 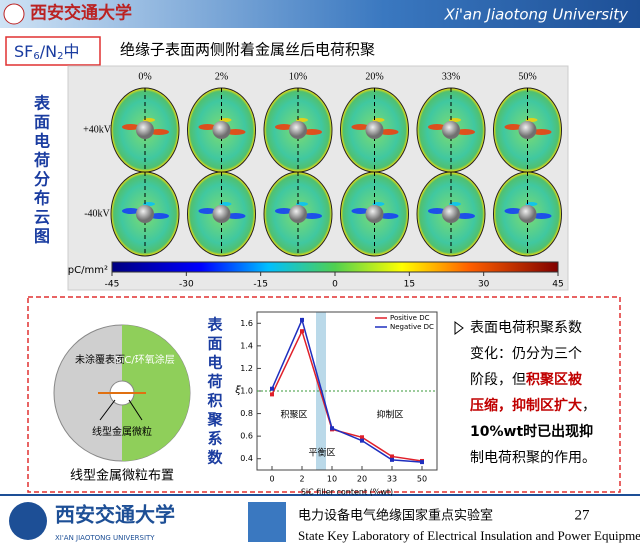 What do you see at coordinates (389, 415) in the screenshot?
I see `region-label: 抑制区` at bounding box center [389, 415].